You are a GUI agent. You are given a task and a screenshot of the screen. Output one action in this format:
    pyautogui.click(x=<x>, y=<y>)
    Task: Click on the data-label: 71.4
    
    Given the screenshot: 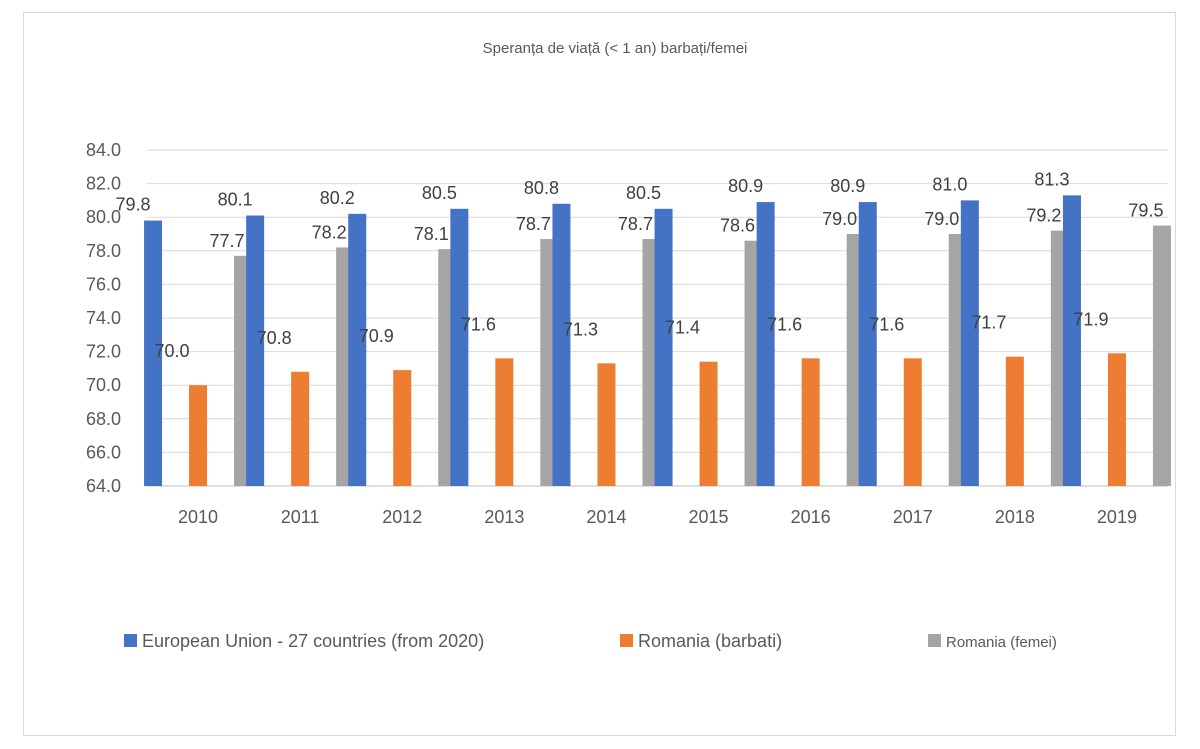 What is the action you would take?
    pyautogui.click(x=682, y=328)
    